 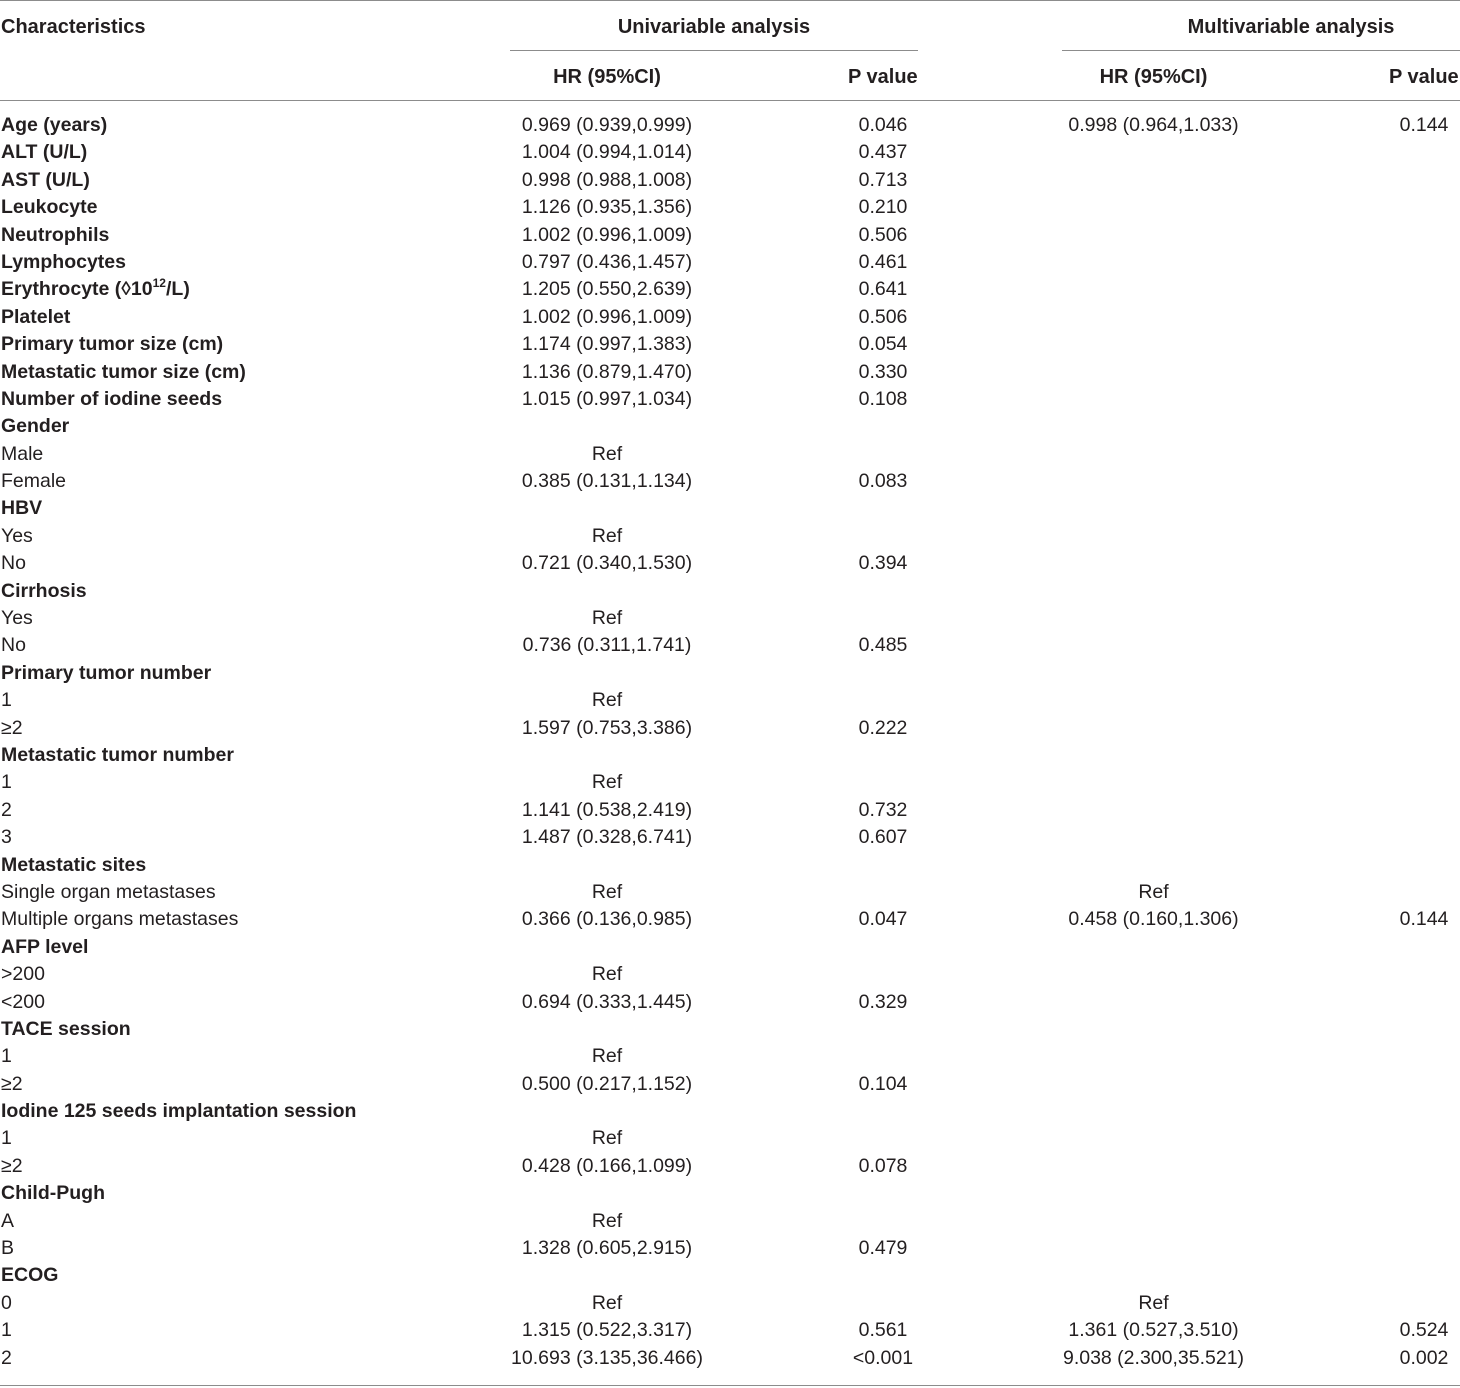 What do you see at coordinates (66, 1028) in the screenshot?
I see `row-label: TACE session` at bounding box center [66, 1028].